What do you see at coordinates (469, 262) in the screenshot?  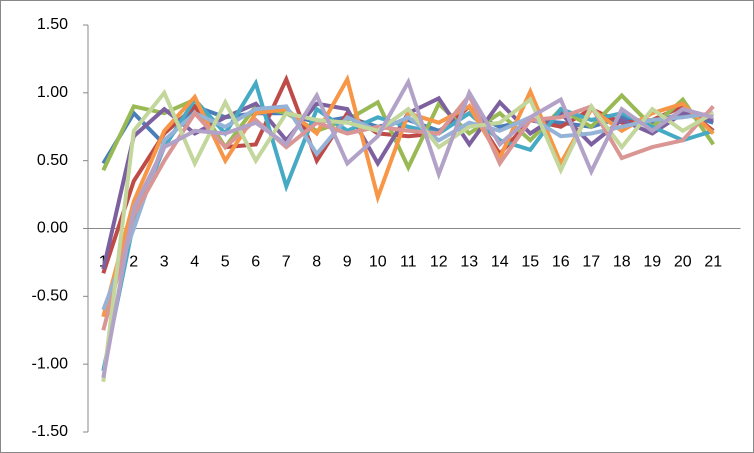 I see `x-tick-label: 13` at bounding box center [469, 262].